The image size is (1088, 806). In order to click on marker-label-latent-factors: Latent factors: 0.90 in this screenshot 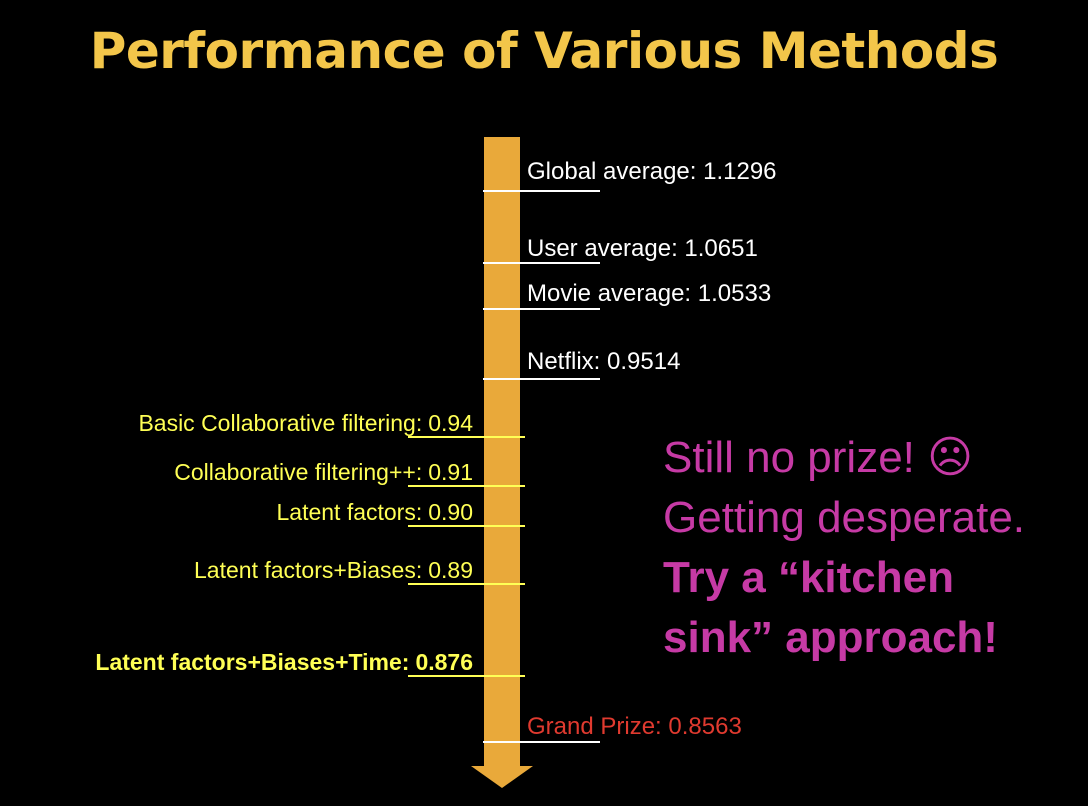, I will do `click(374, 512)`.